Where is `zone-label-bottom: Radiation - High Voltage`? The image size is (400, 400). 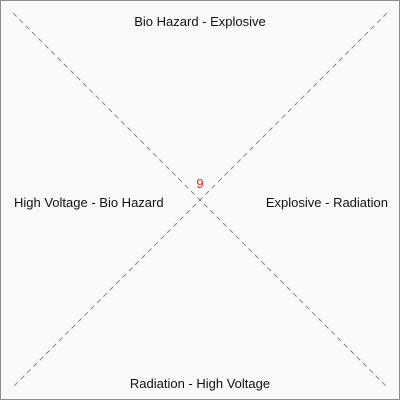
zone-label-bottom: Radiation - High Voltage is located at coordinates (200, 383).